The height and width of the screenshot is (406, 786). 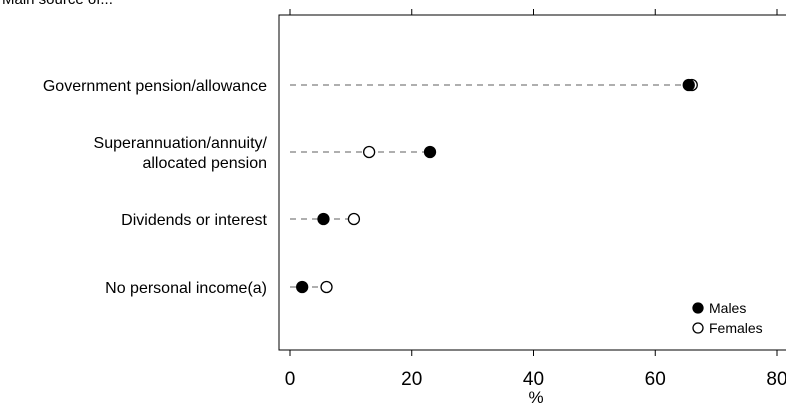 What do you see at coordinates (727, 308) in the screenshot?
I see `legend-label-males: Males` at bounding box center [727, 308].